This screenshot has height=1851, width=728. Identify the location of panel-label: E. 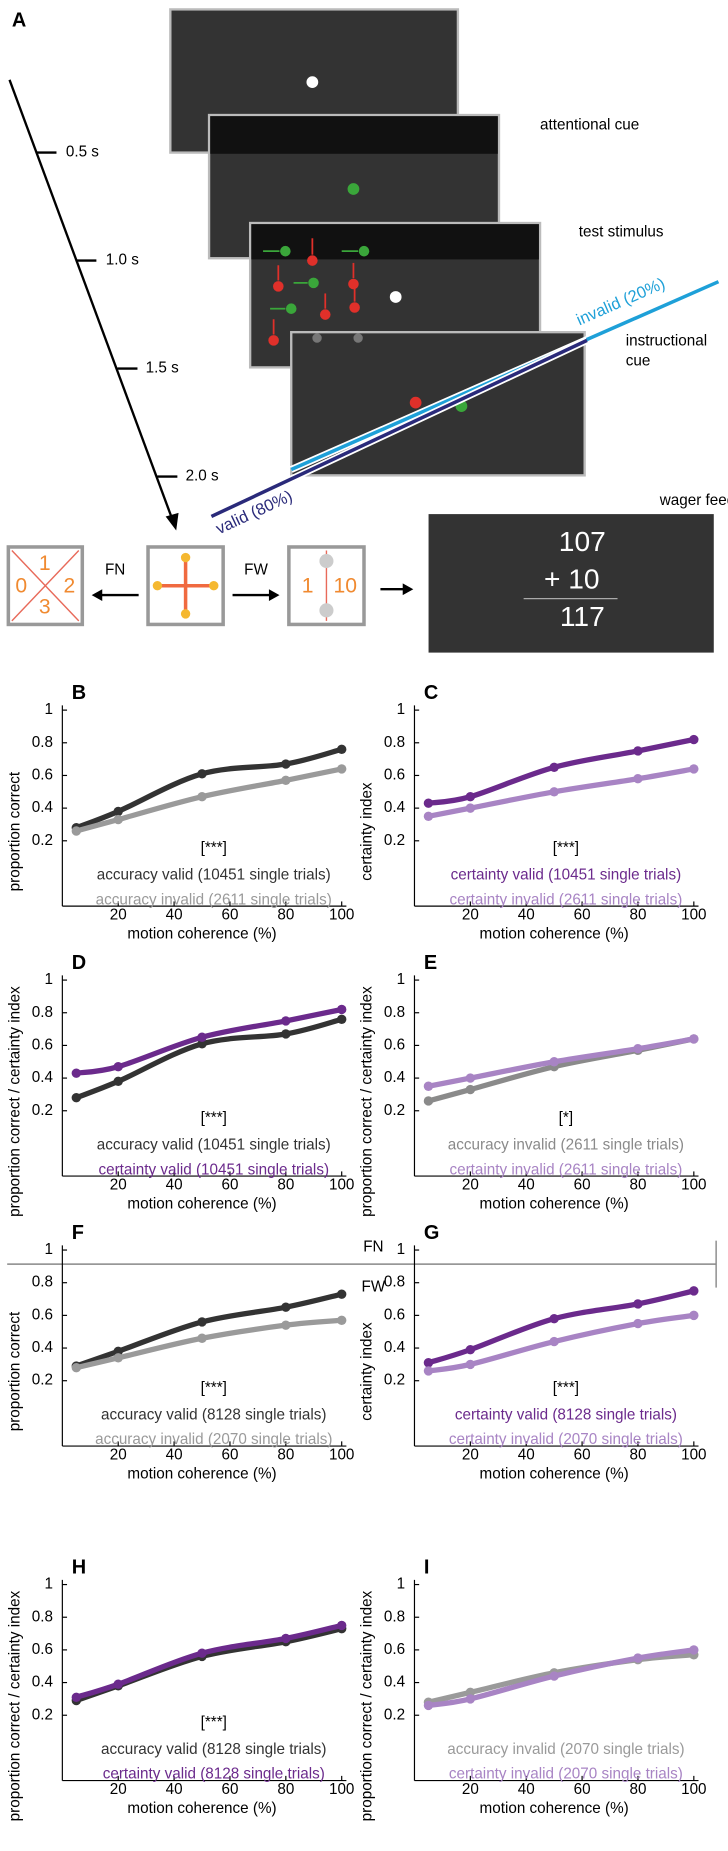
(430, 963).